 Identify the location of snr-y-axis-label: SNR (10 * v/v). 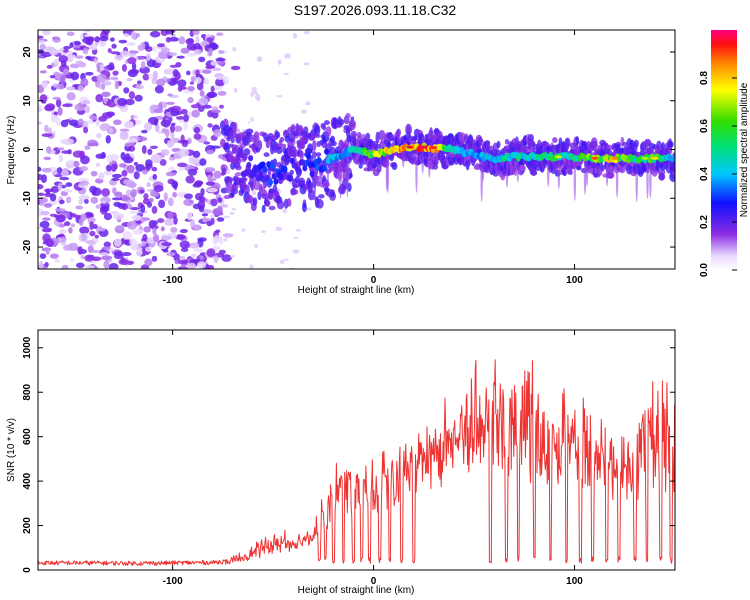
(11, 450).